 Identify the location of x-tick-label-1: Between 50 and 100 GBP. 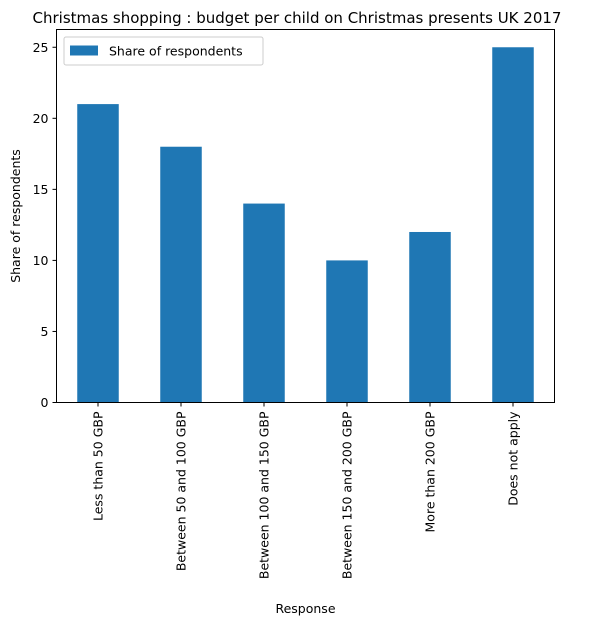
(181, 491).